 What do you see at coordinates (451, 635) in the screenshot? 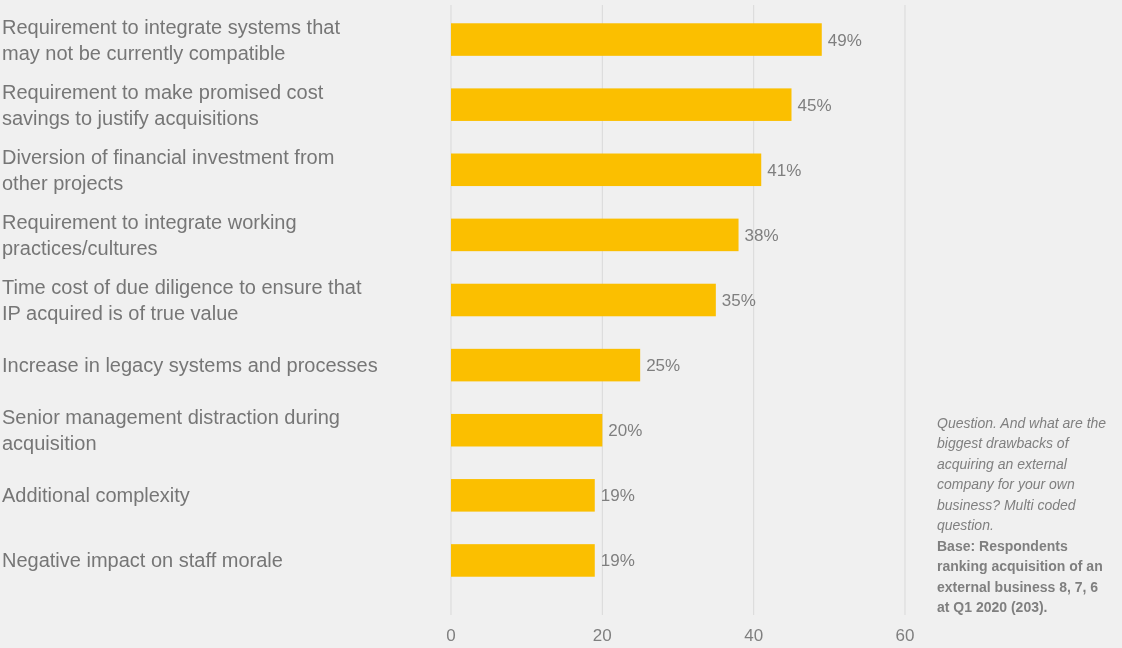
I see `x-tick-label: 0` at bounding box center [451, 635].